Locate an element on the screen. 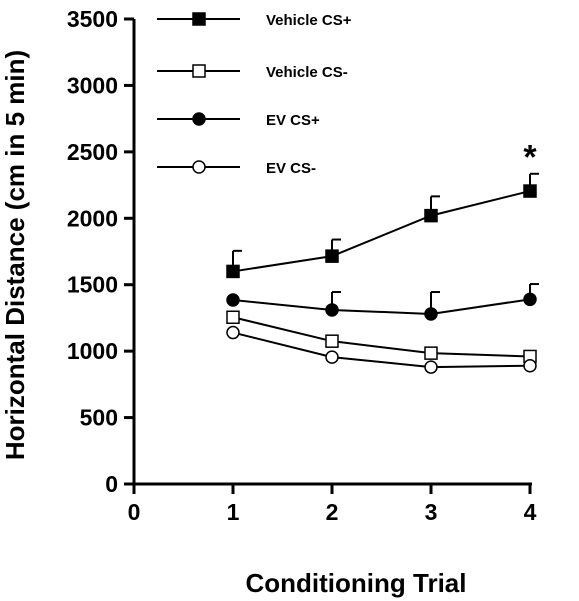 This screenshot has width=579, height=601. significance-asterisk: * is located at coordinates (530, 158).